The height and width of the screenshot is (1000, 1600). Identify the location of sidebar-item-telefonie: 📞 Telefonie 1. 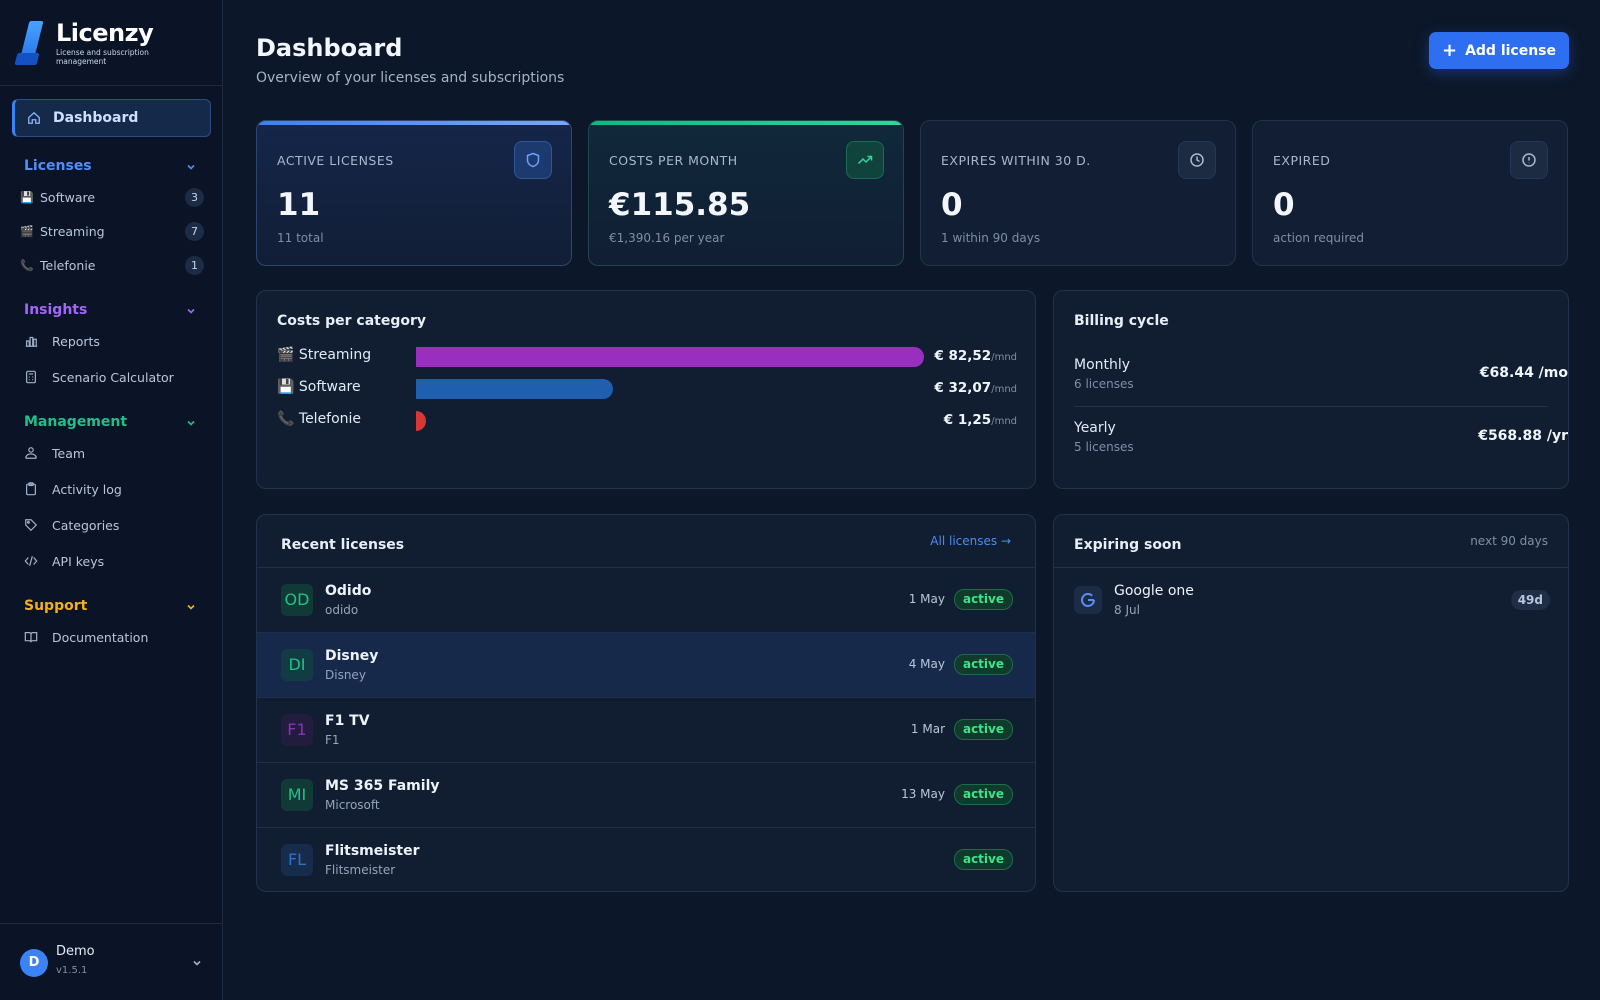
(112, 265).